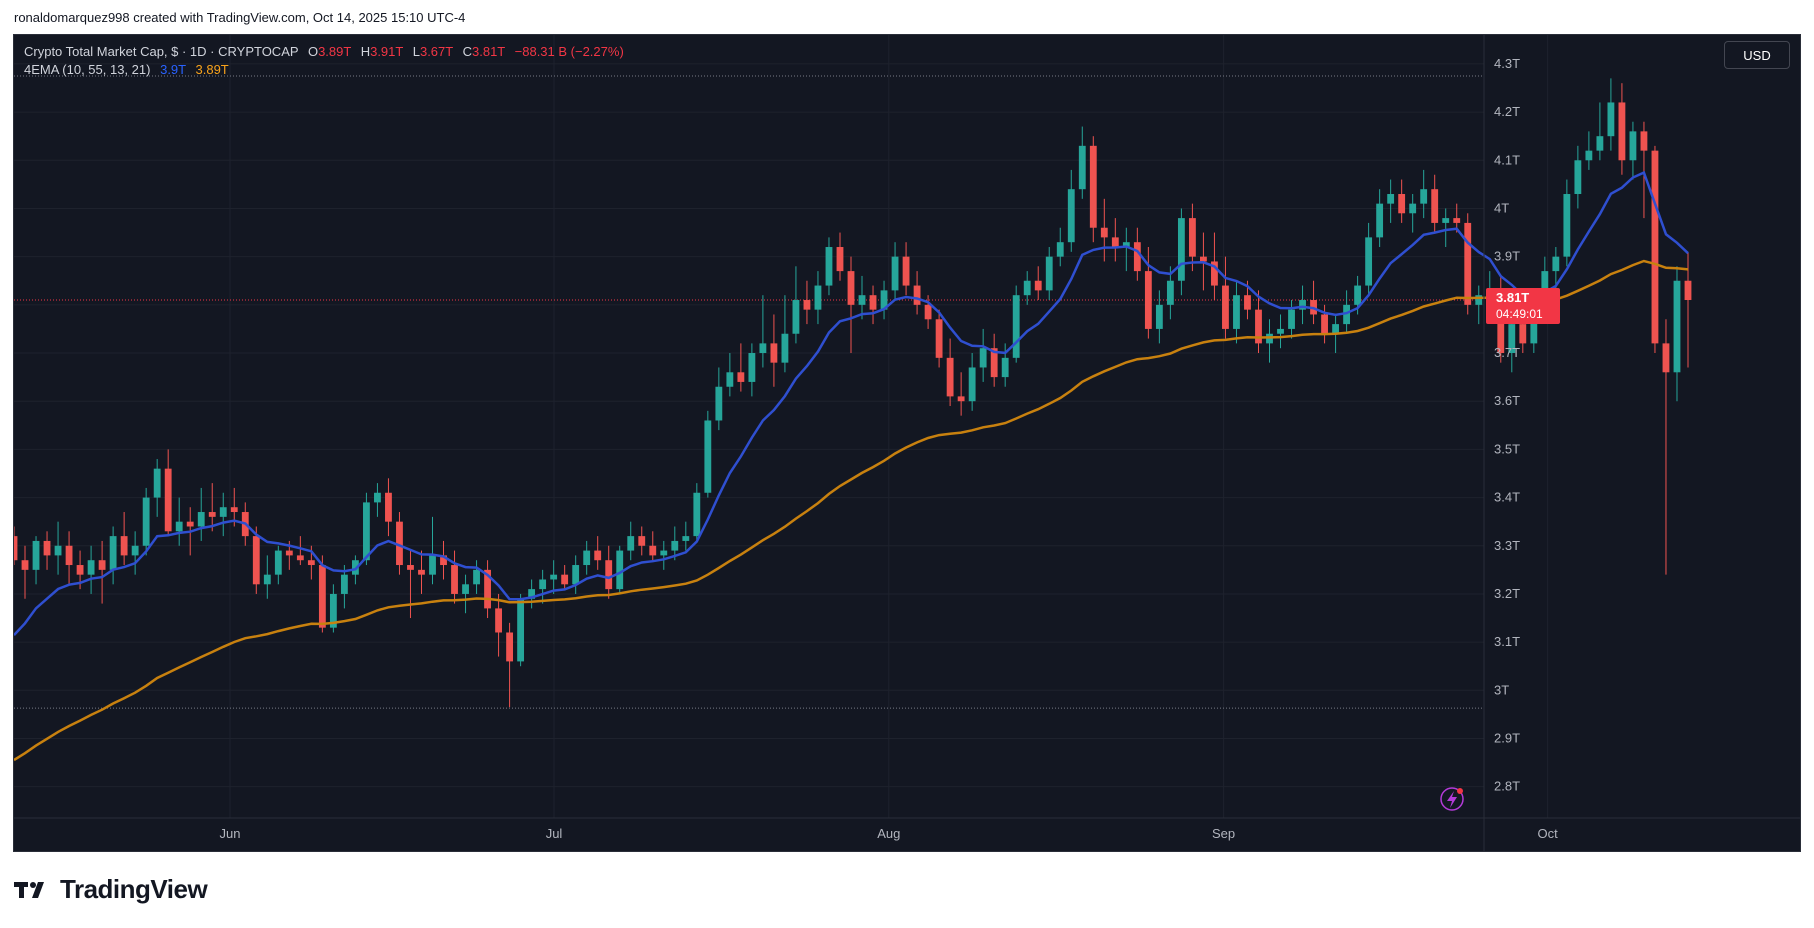 This screenshot has height=928, width=1814. Describe the element at coordinates (1757, 55) in the screenshot. I see `currency-button: USD` at that location.